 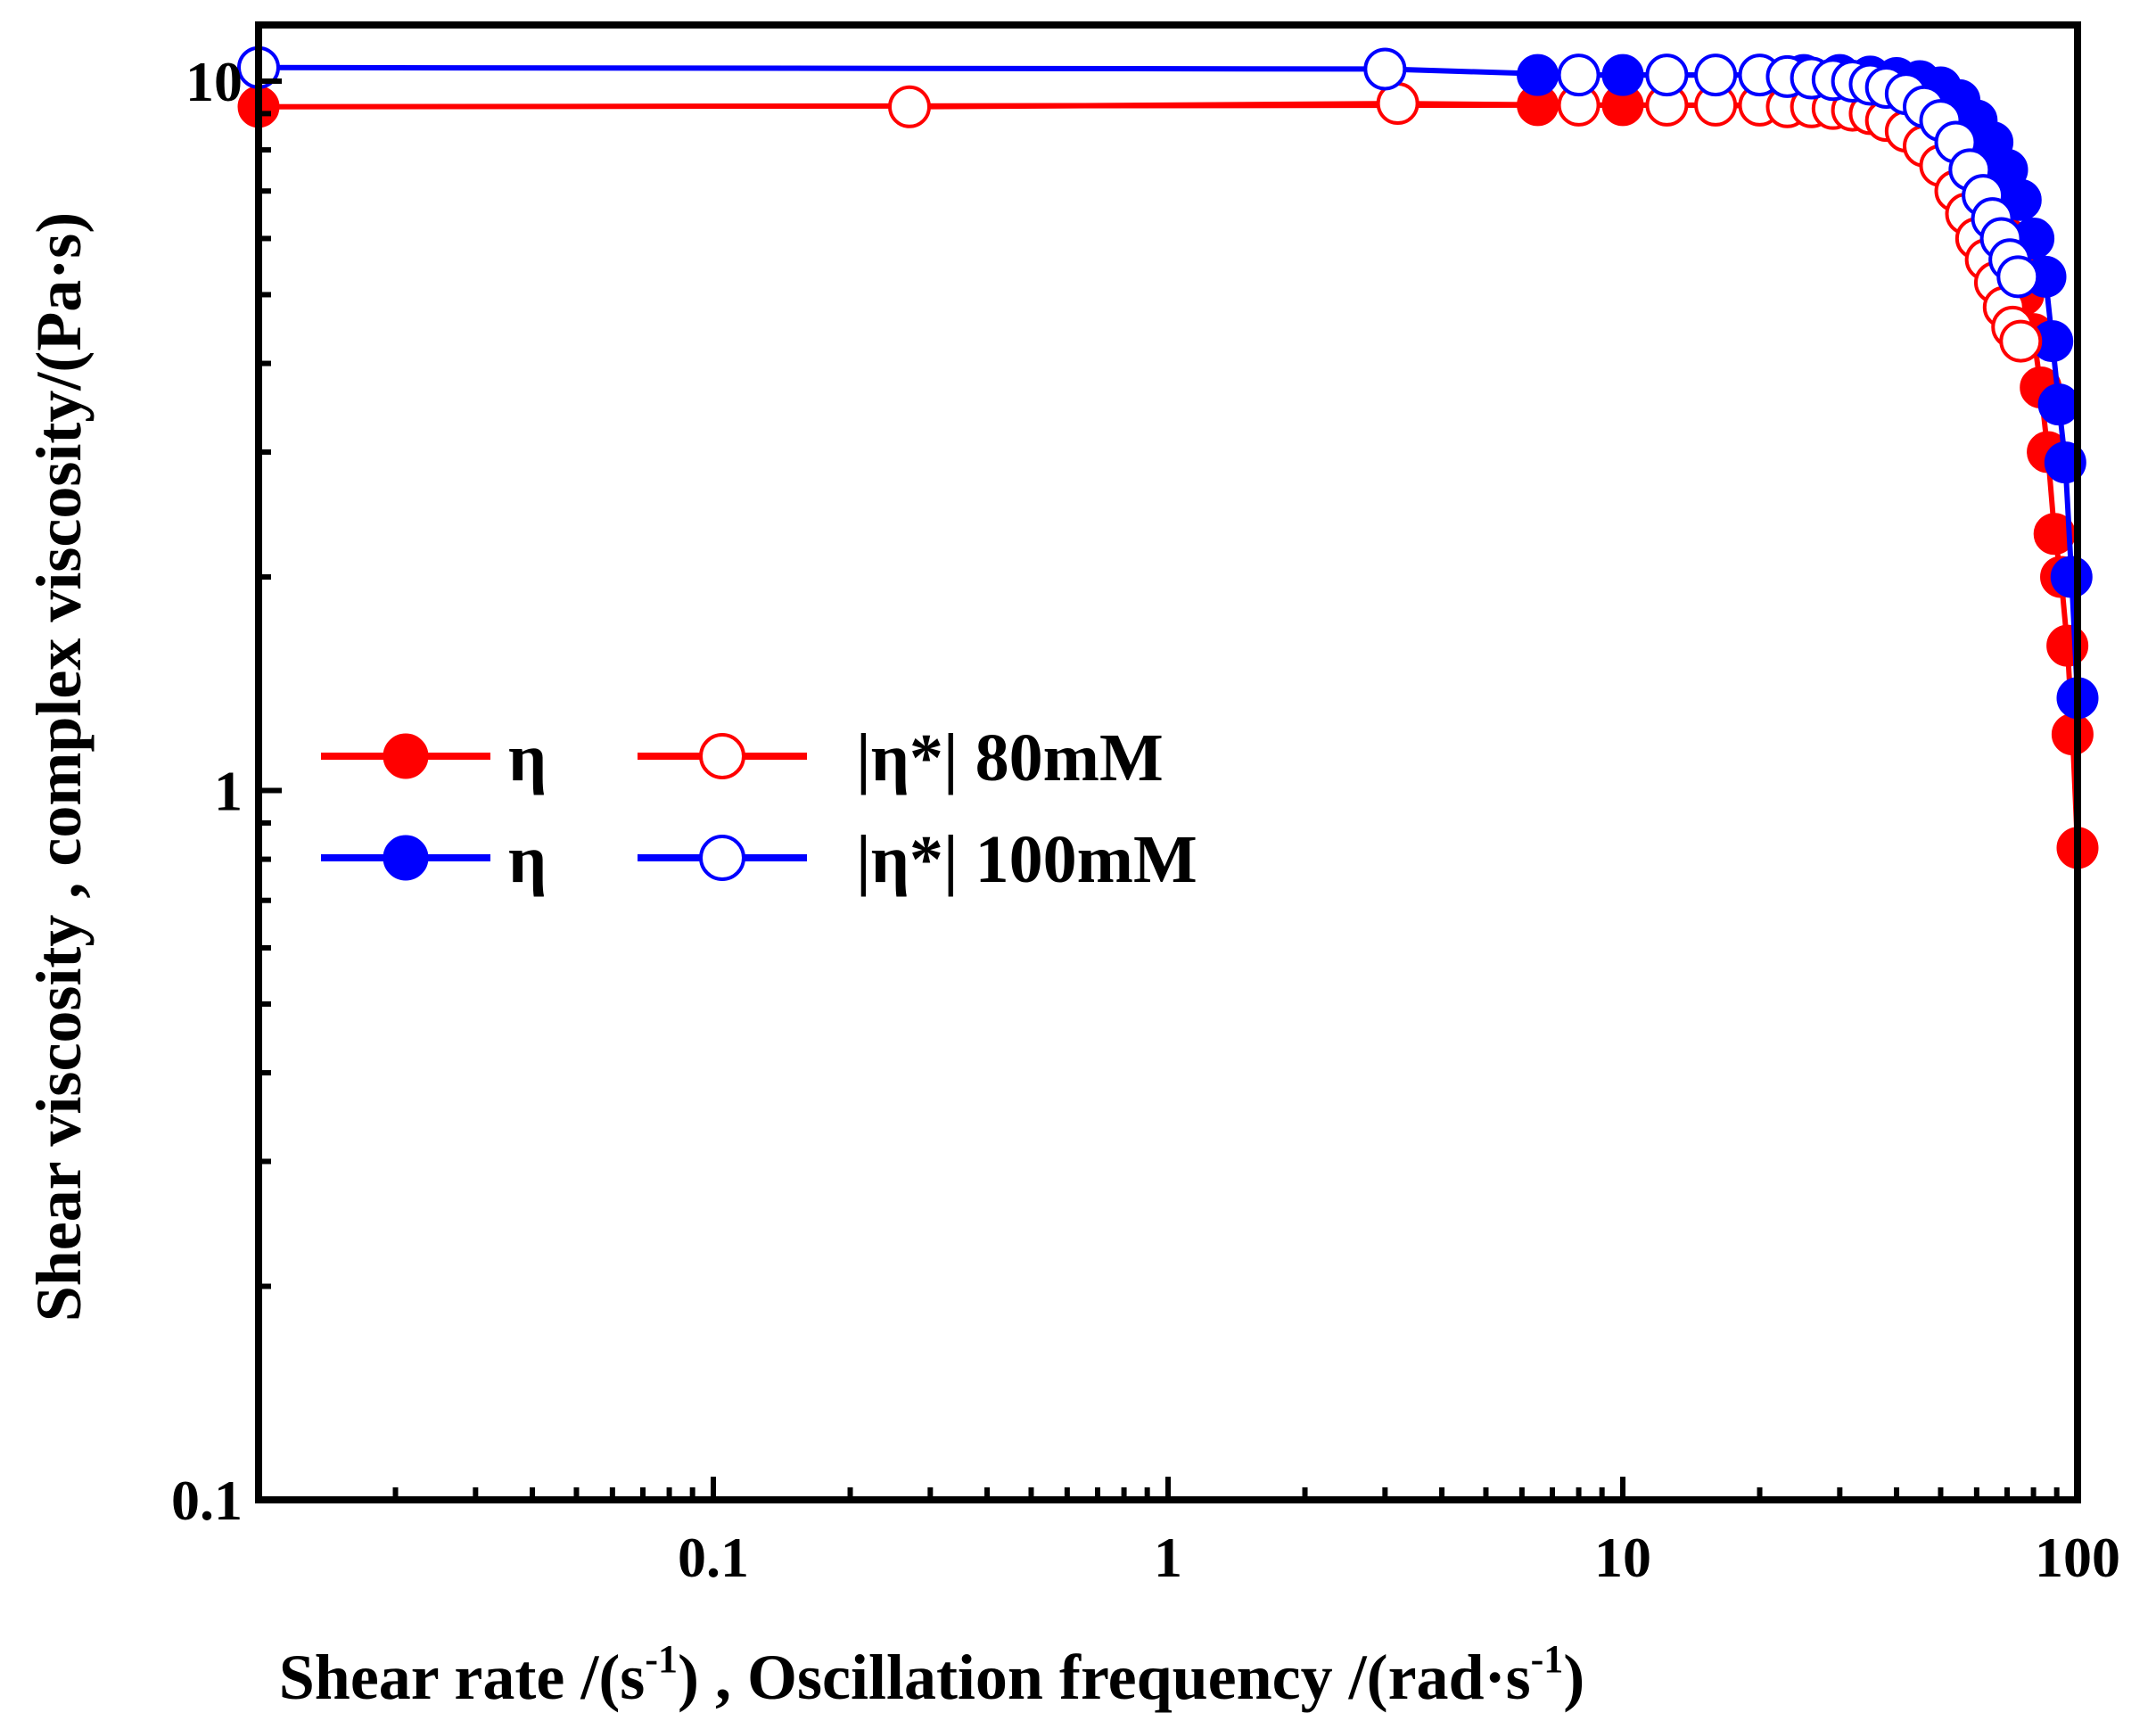 I want to click on legend-label: |η*| 100mM, so click(x=1026, y=859).